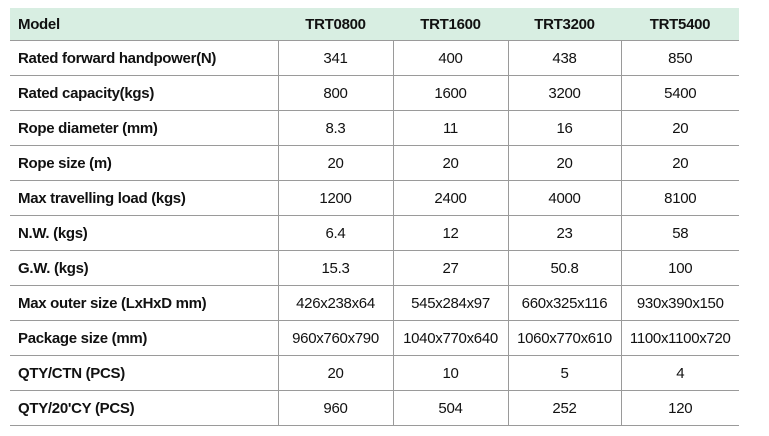 This screenshot has width=769, height=436. Describe the element at coordinates (564, 268) in the screenshot. I see `cell: 50.8` at that location.